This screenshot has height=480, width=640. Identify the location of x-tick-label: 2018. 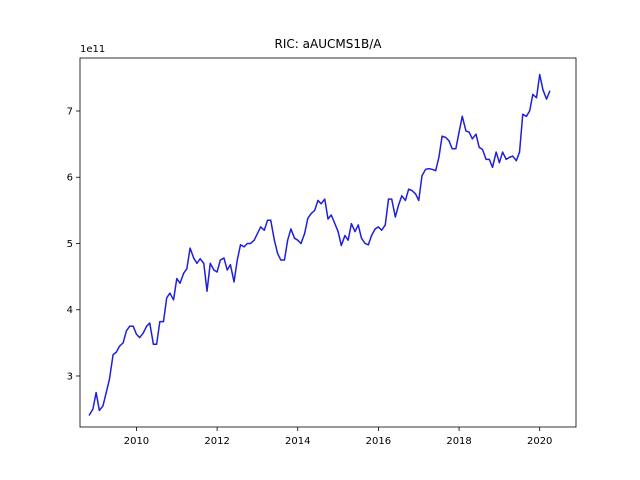
(458, 441).